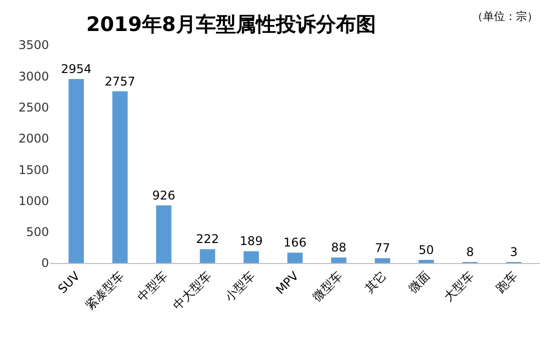 This screenshot has width=550, height=338. Describe the element at coordinates (231, 24) in the screenshot. I see `chart-title: 2019年8月车型属性投诉分布图` at that location.